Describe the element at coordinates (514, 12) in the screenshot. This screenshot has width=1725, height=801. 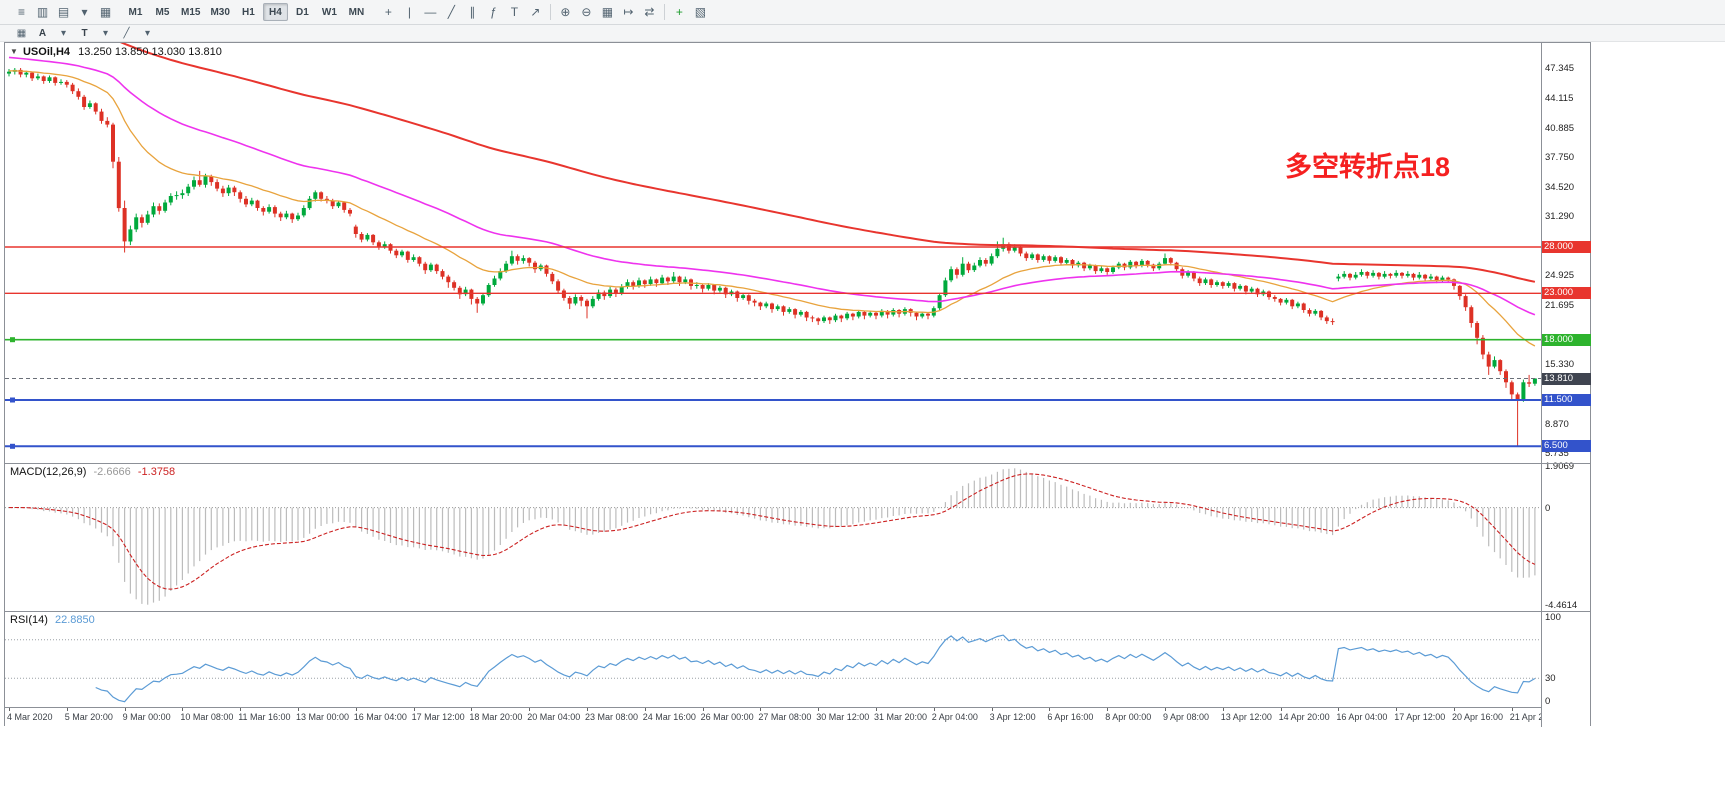
I see `text-label-icon: T` at that location.